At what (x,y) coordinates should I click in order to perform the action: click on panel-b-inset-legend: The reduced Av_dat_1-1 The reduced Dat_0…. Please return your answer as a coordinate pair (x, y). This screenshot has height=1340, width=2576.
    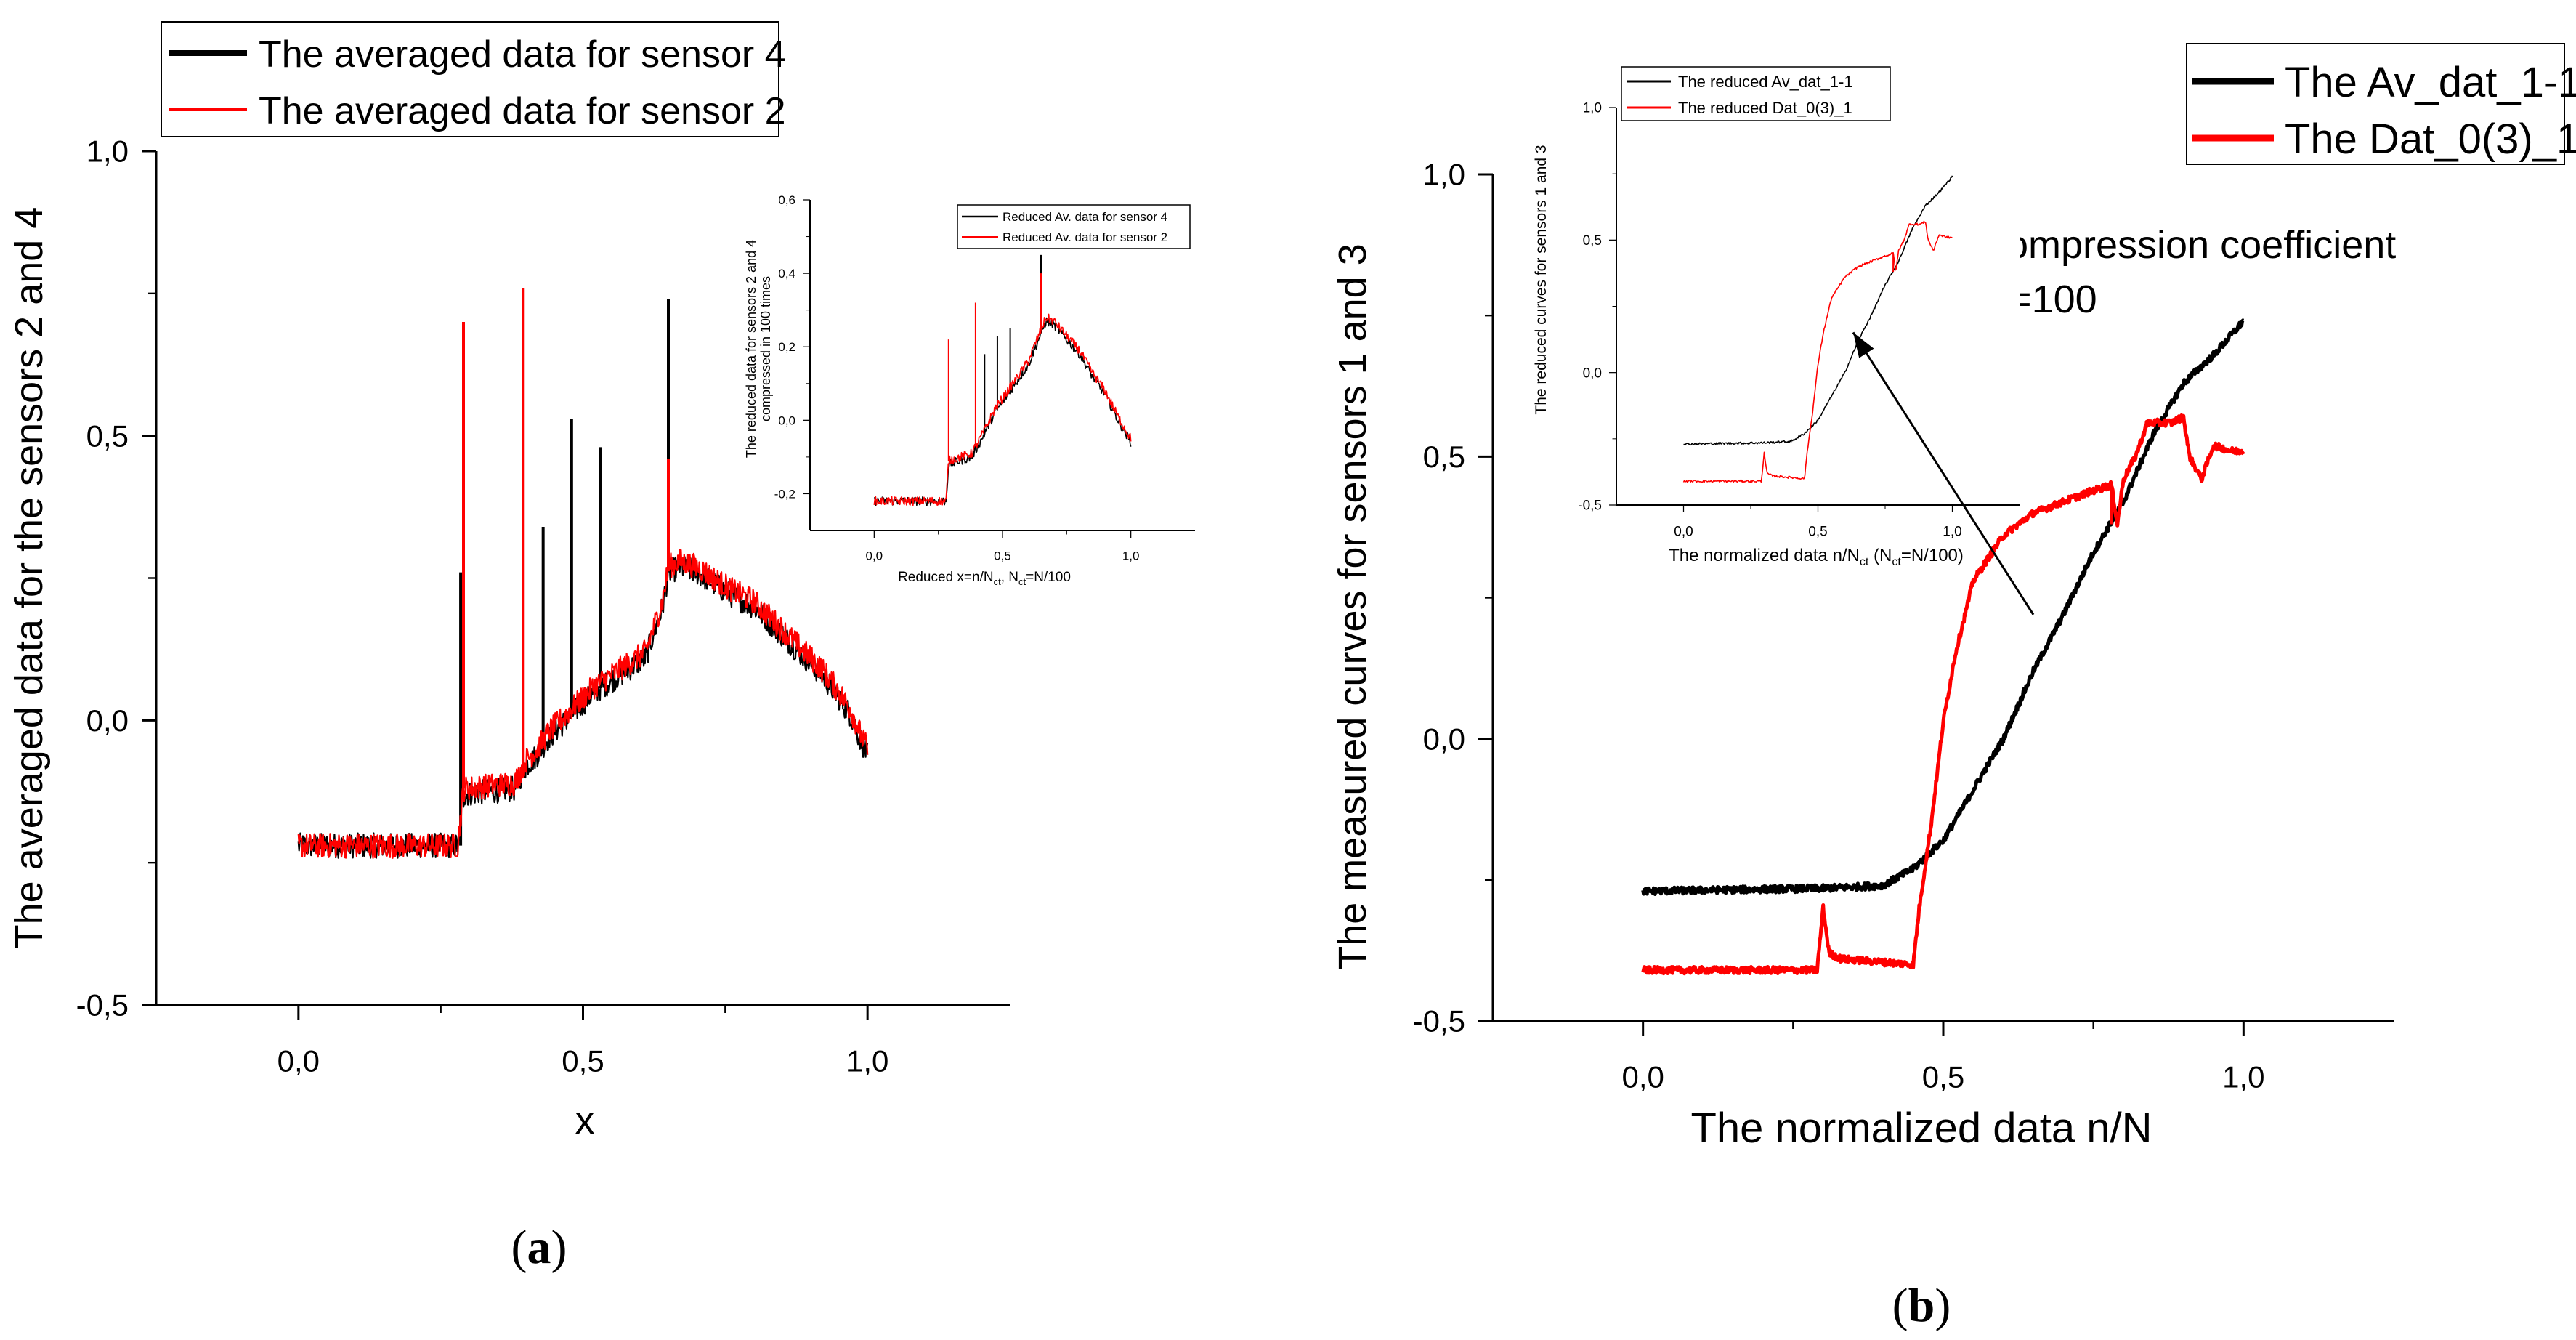
    Looking at the image, I should click on (1756, 93).